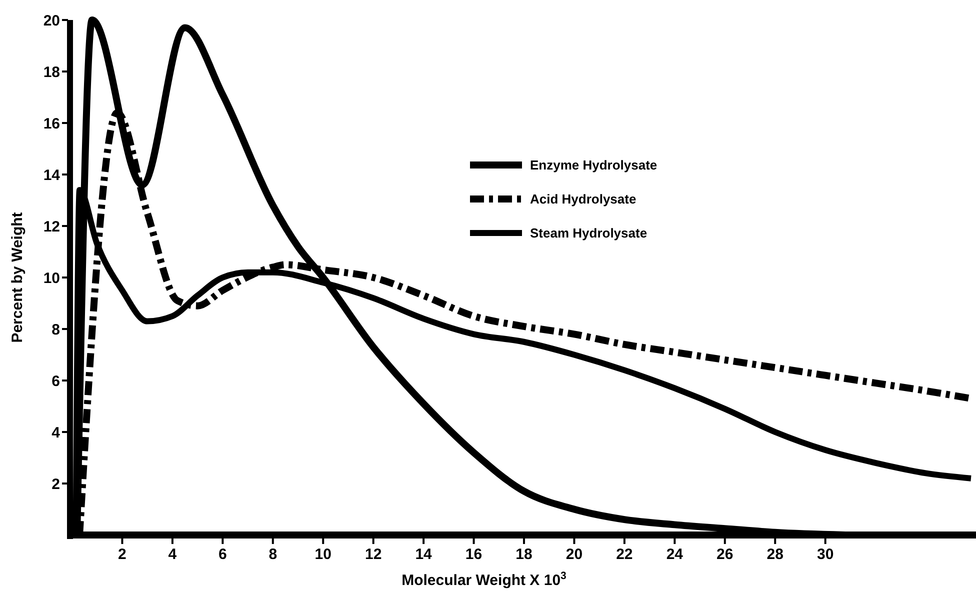  Describe the element at coordinates (473, 554) in the screenshot. I see `x-tick-label: 16` at that location.